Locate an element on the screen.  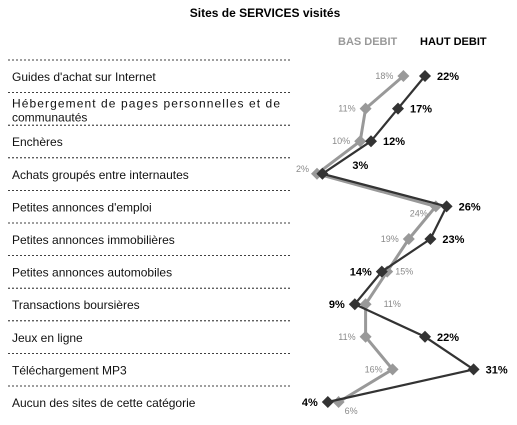
category-label-text: Achats groupés entre internautes is located at coordinates (100, 175).